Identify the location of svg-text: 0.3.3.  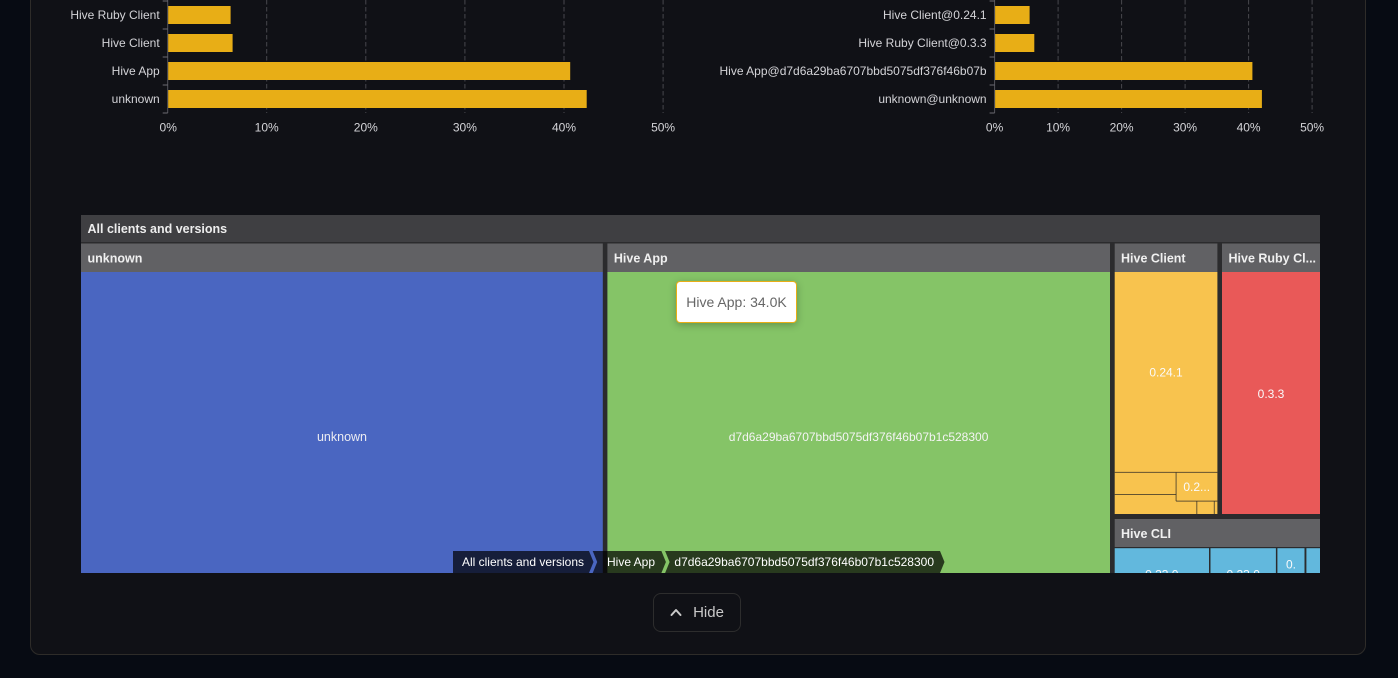
(1271, 394).